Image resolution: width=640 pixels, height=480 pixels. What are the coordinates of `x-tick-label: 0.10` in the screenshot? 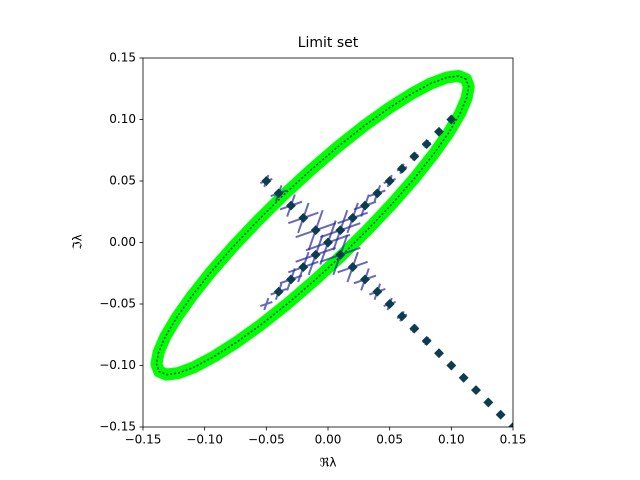 It's located at (451, 440).